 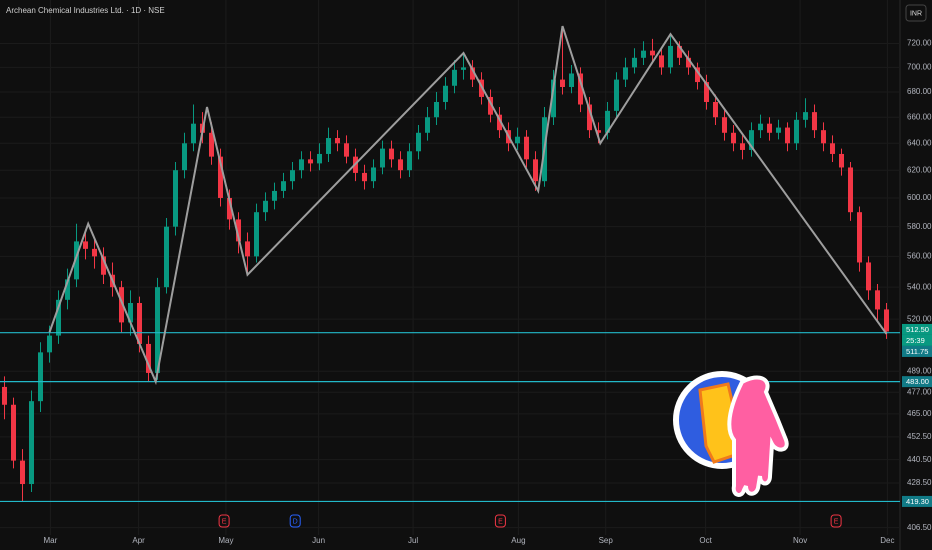 What do you see at coordinates (919, 391) in the screenshot?
I see `y-tick-label: 477.00` at bounding box center [919, 391].